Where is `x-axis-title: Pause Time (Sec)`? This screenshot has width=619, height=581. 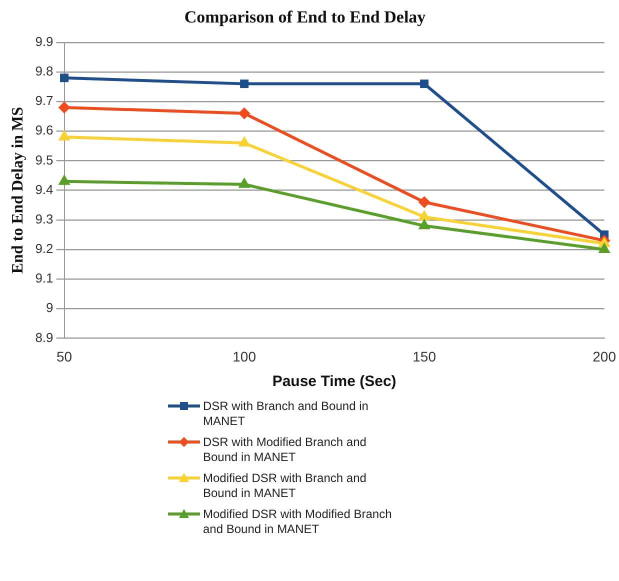
x-axis-title: Pause Time (Sec) is located at coordinates (334, 381).